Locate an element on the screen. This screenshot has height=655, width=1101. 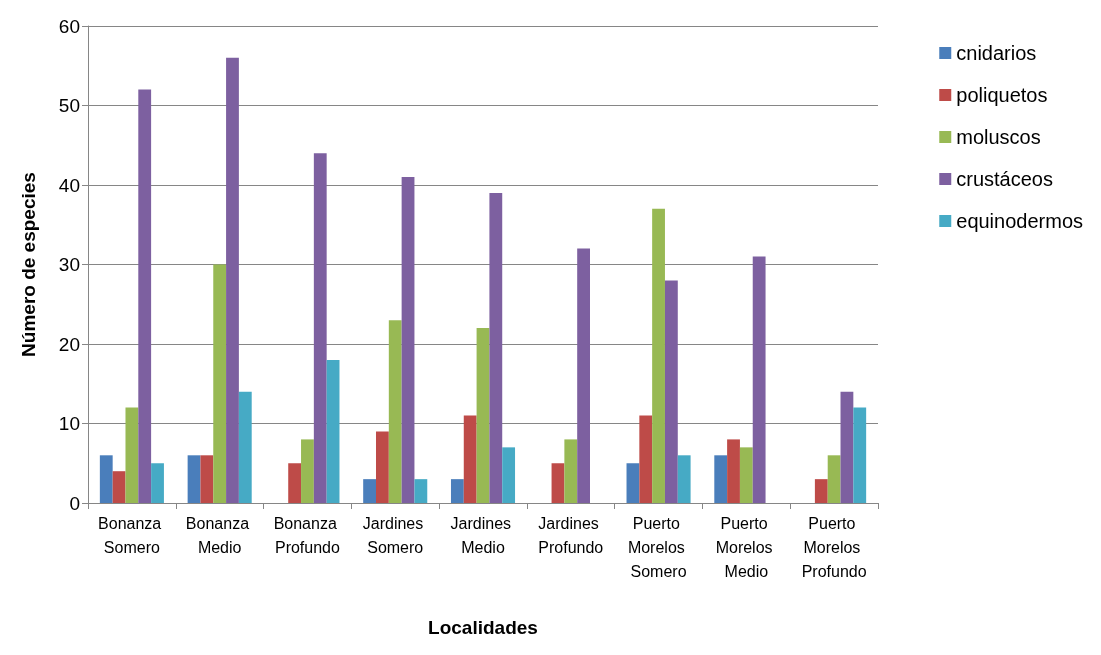
y-tick-label: 40 is located at coordinates (69, 185).